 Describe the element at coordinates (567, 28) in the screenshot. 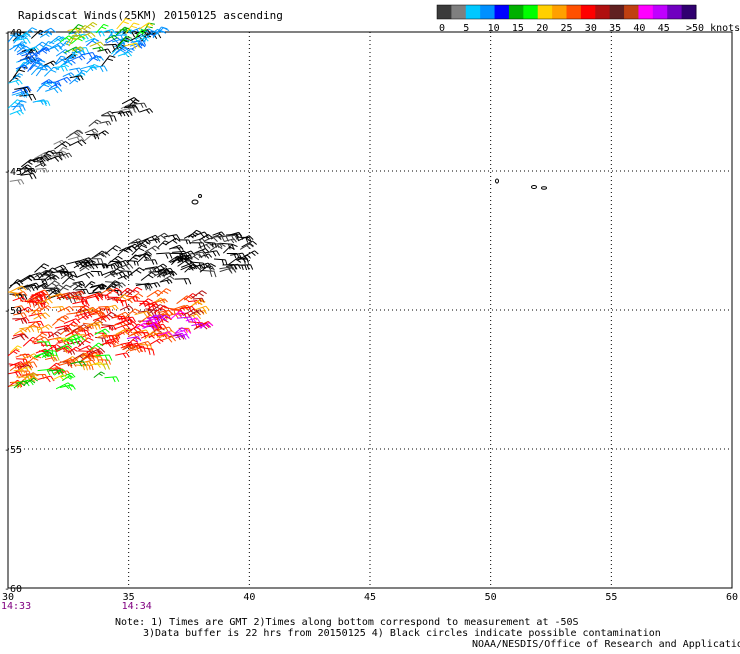

I see `legend-label: 25` at that location.